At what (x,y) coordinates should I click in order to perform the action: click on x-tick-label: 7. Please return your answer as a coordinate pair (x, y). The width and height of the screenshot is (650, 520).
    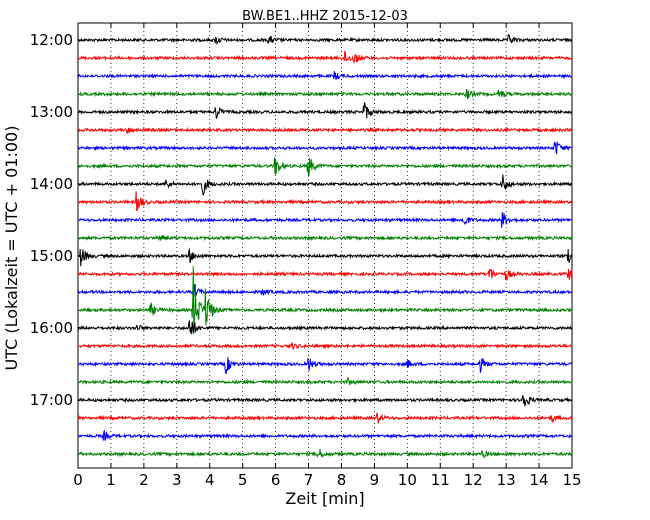
    Looking at the image, I should click on (309, 480).